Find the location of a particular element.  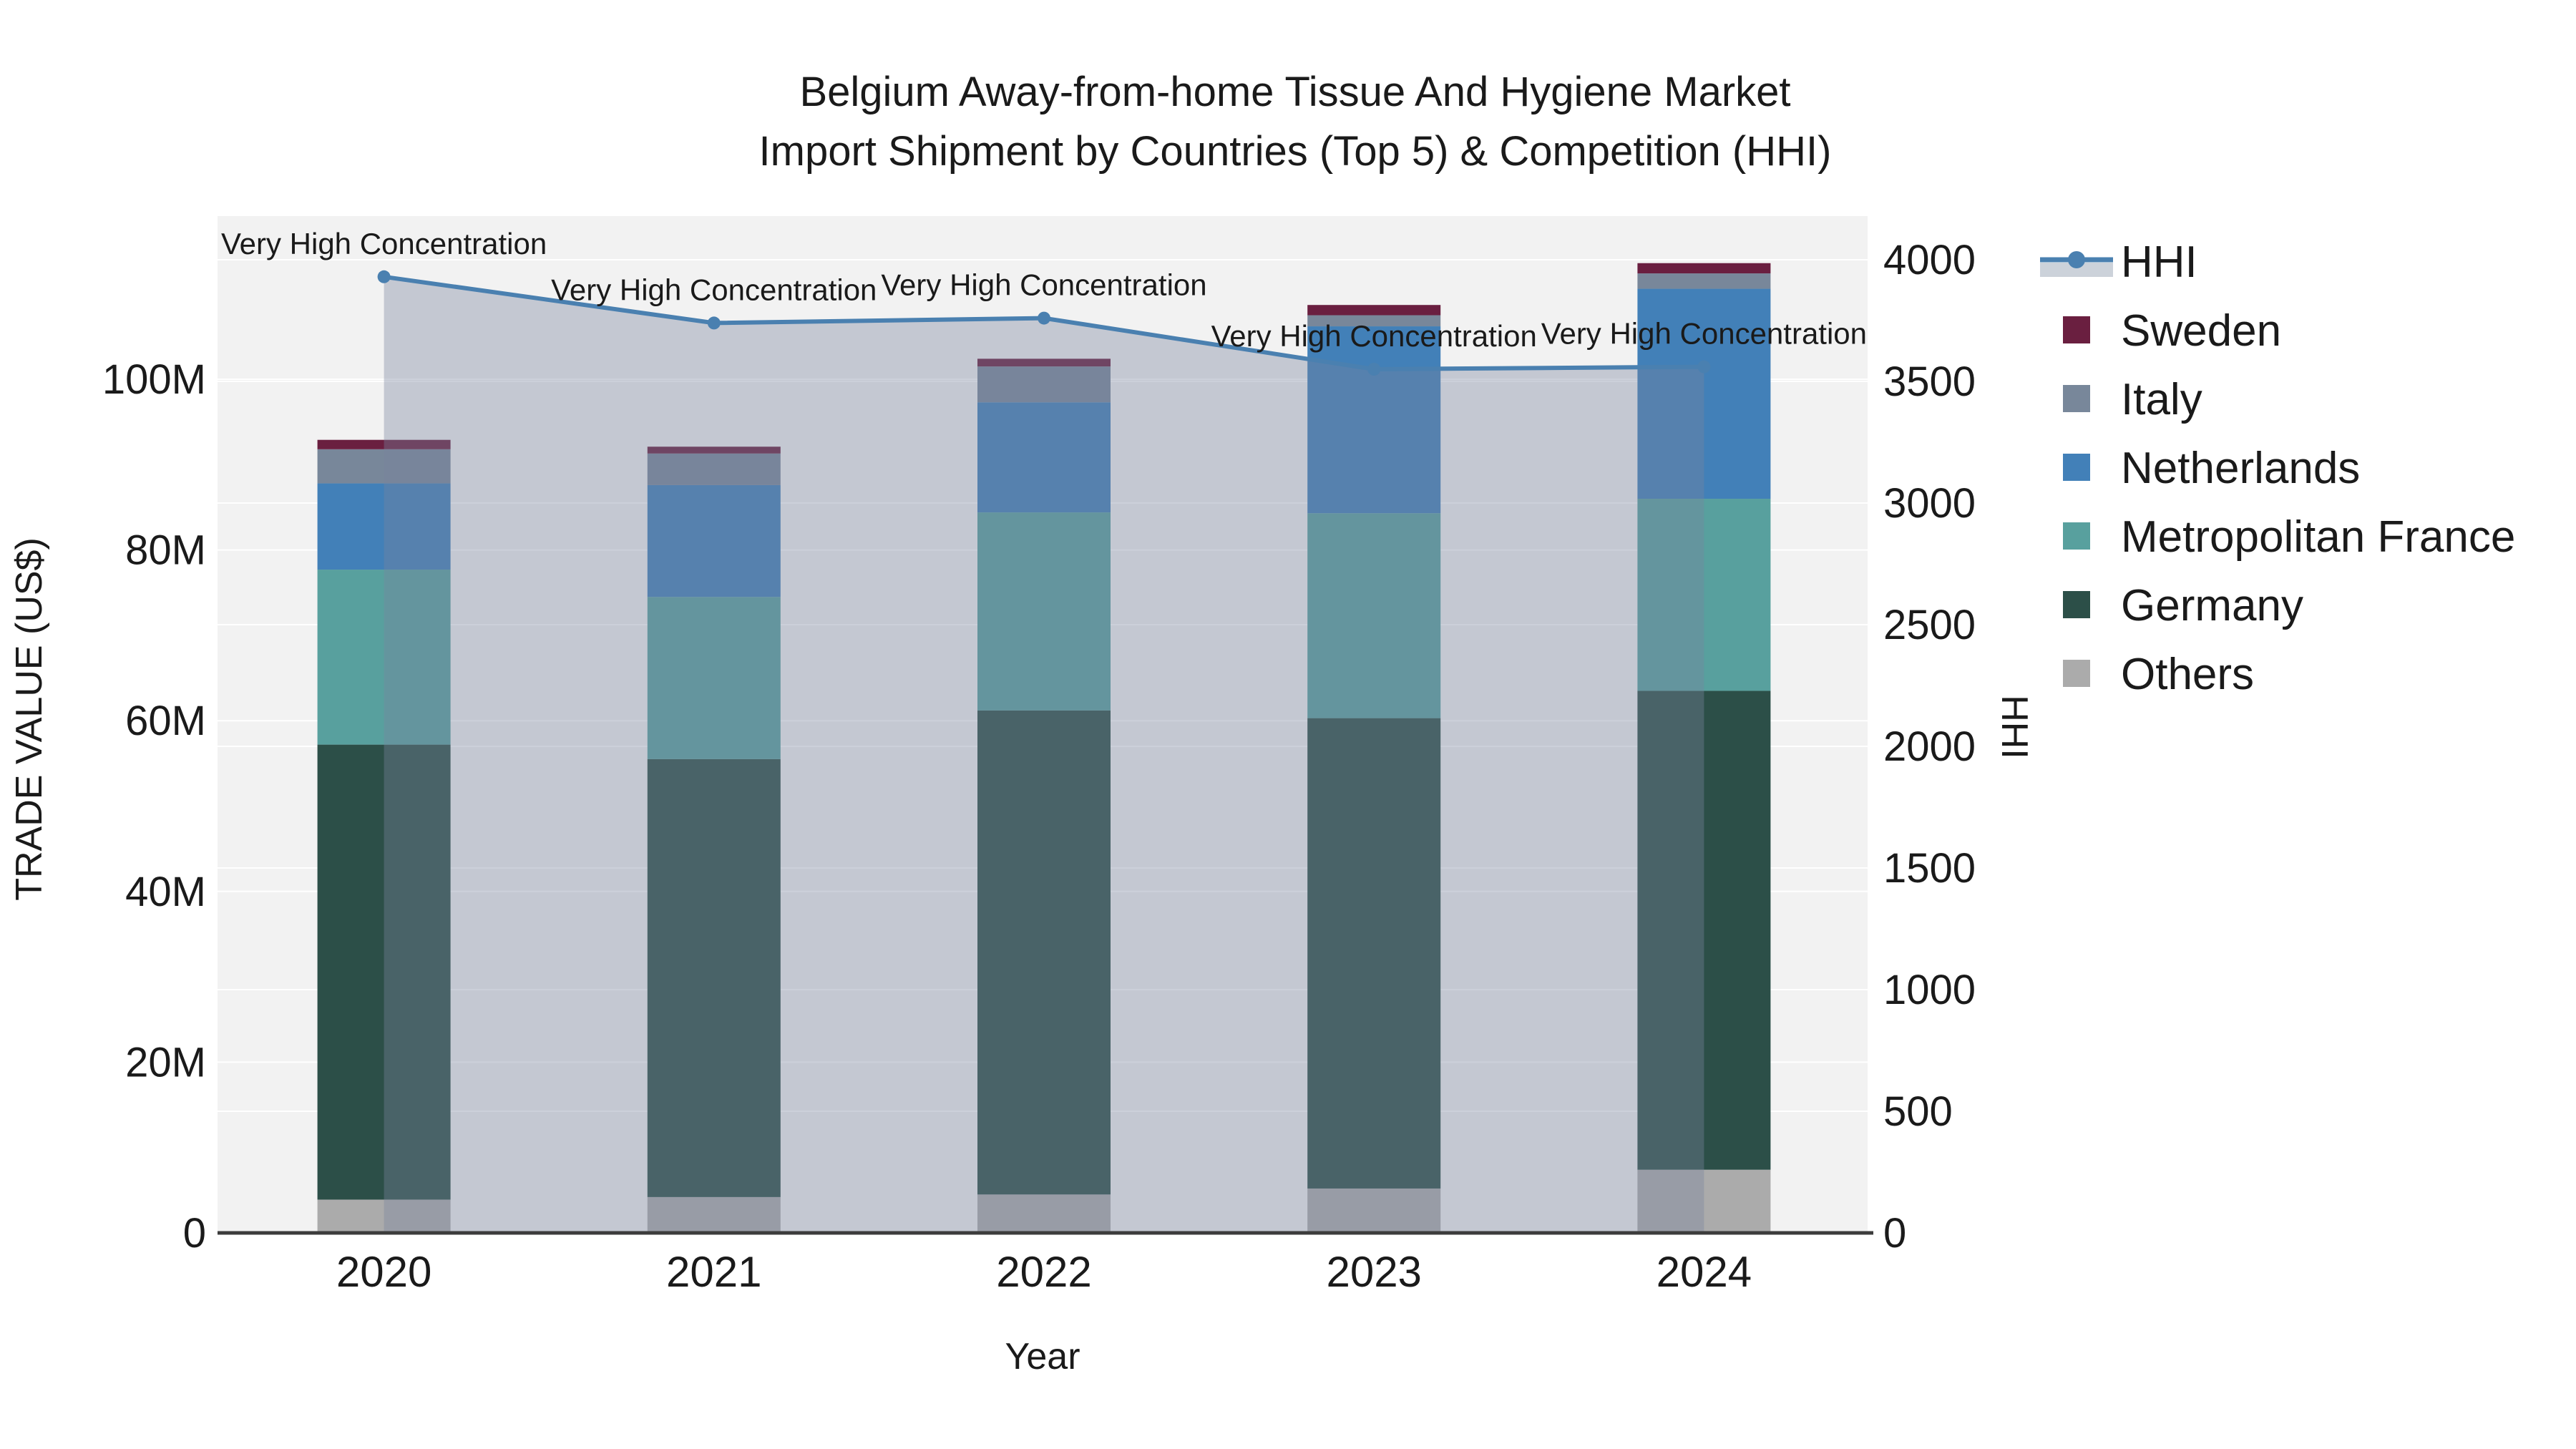

legend-item-hhi: HHI is located at coordinates (2118, 262).